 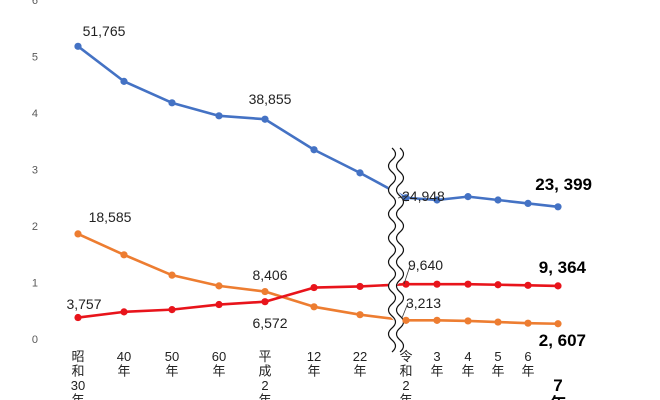 I want to click on y-tick-label: 1, so click(x=35, y=284).